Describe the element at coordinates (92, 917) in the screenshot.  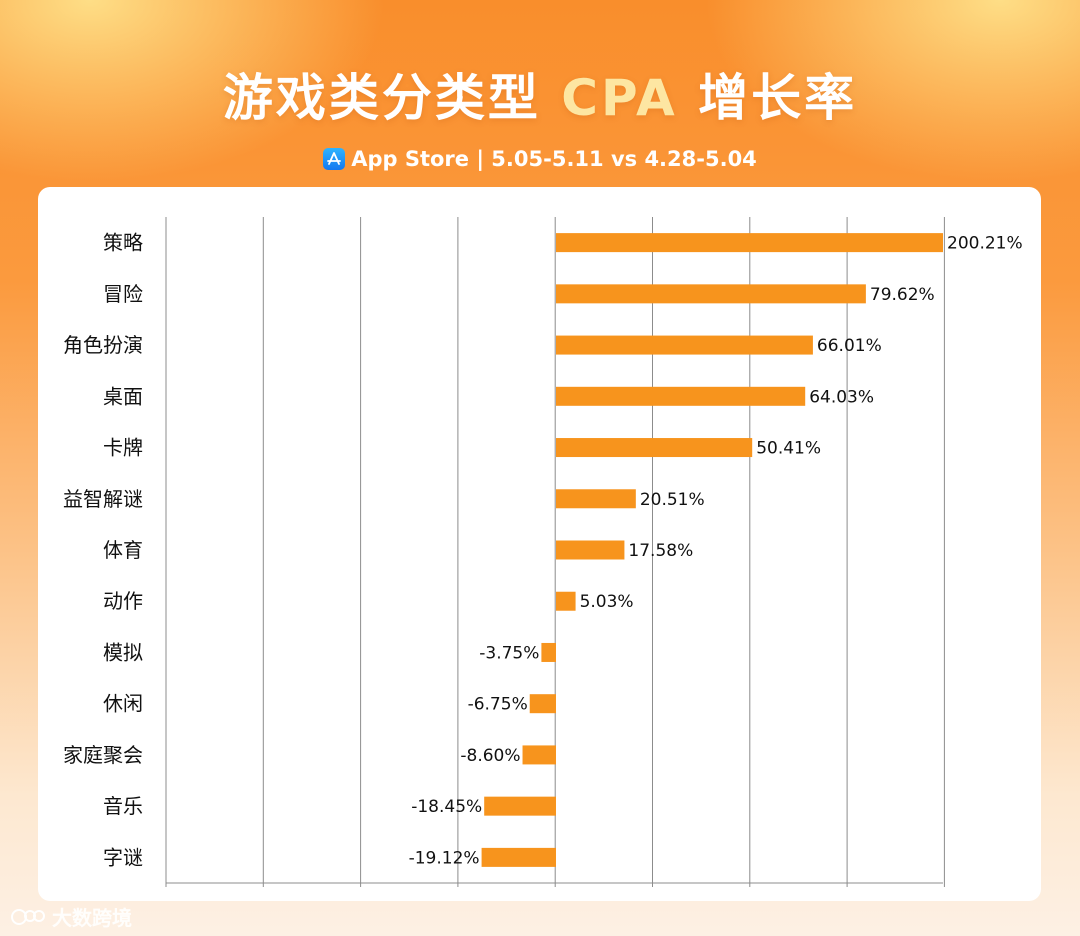
I see `watermark-text: 大数跨境` at that location.